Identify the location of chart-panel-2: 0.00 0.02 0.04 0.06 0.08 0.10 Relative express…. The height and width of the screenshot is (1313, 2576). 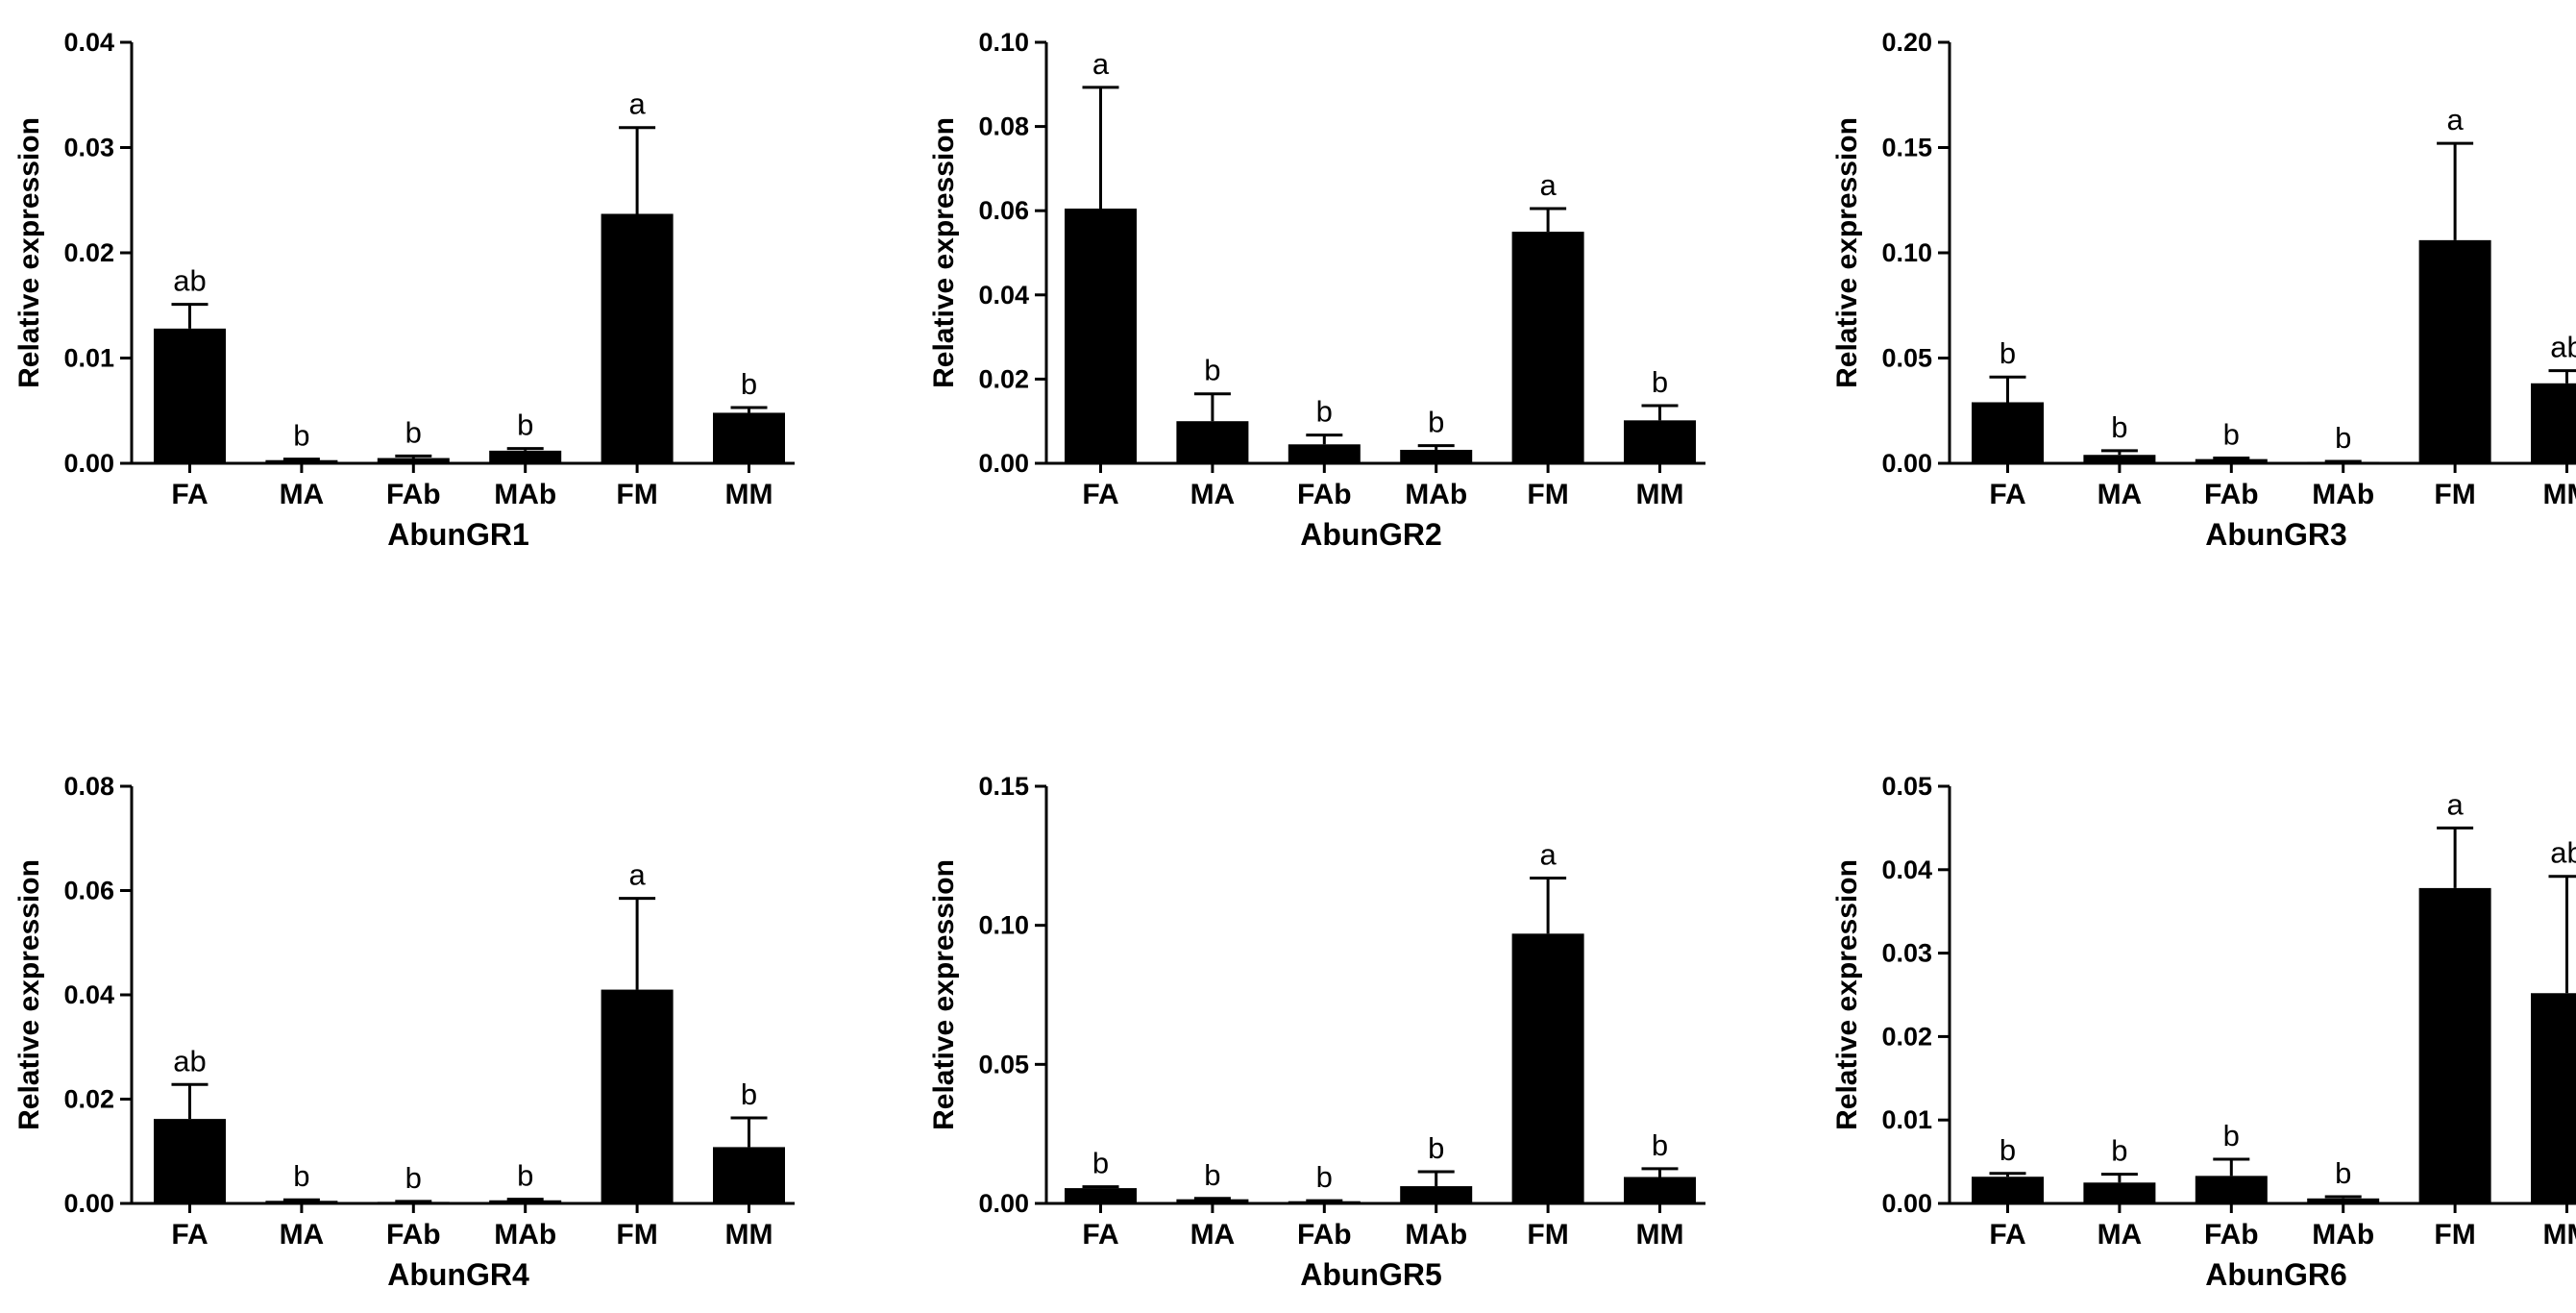
(1316, 290).